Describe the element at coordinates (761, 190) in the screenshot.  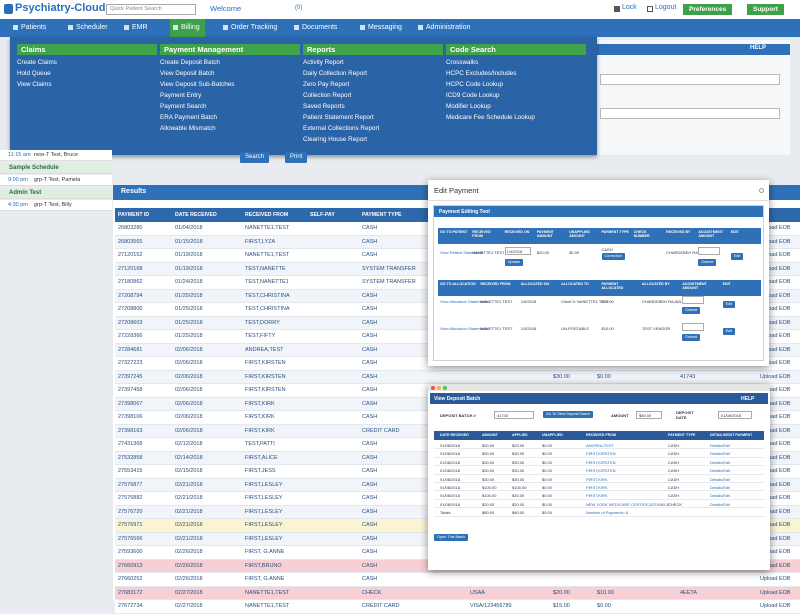
I see `close` at that location.